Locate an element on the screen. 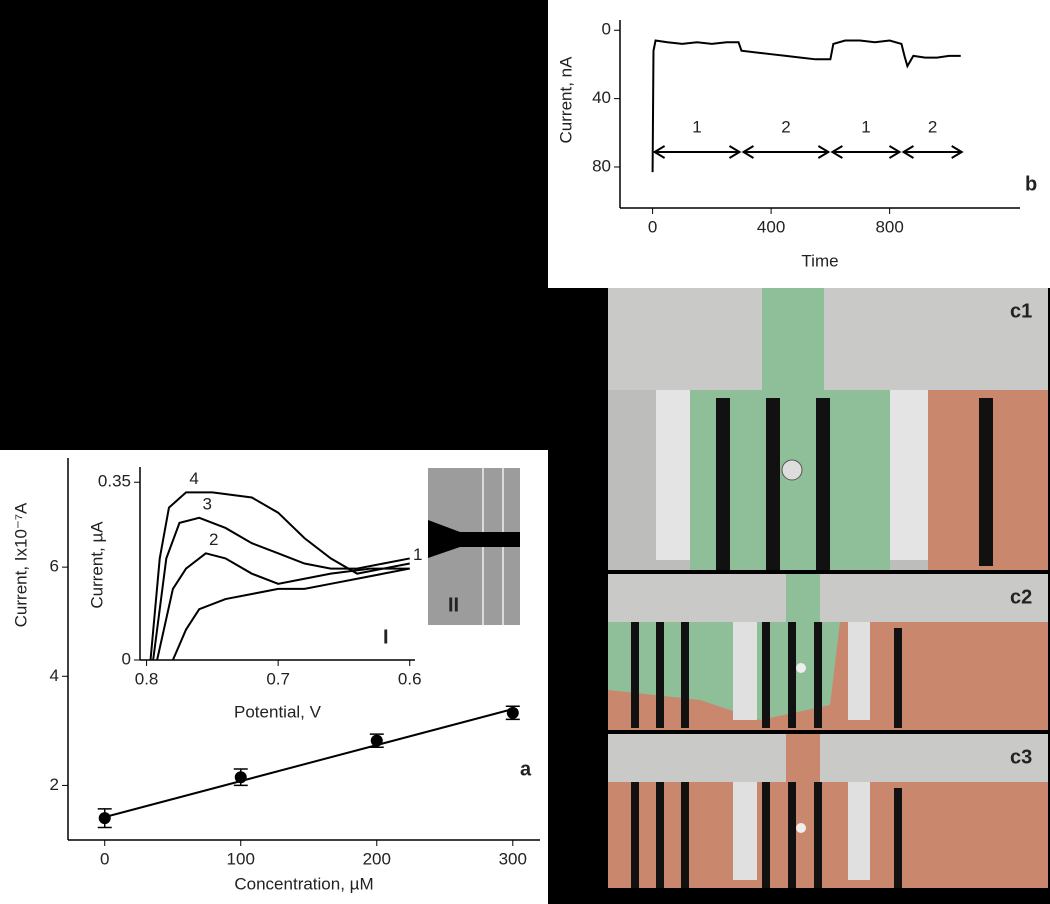  x-tick-label: 300 is located at coordinates (513, 858).